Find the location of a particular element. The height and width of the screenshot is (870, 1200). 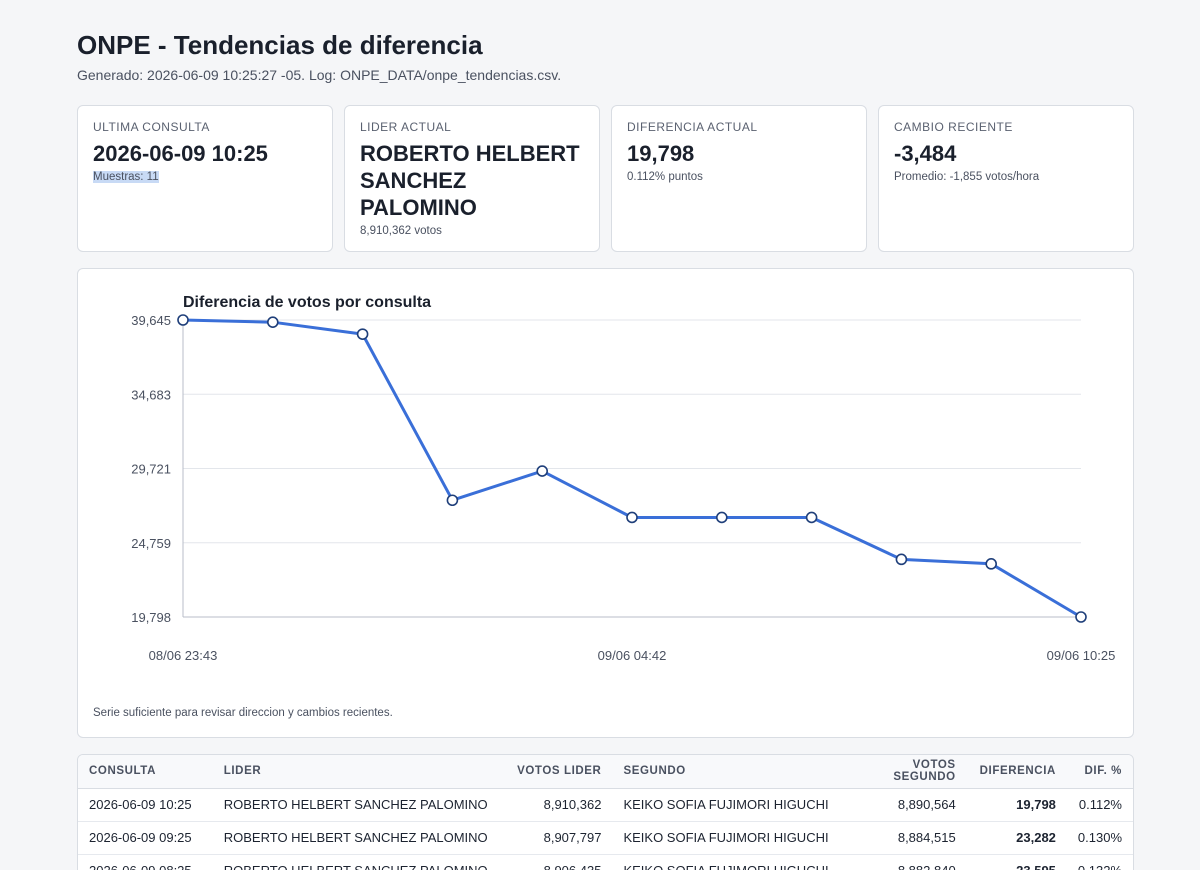

col-dif-pct: DIF. % is located at coordinates (1099, 772).